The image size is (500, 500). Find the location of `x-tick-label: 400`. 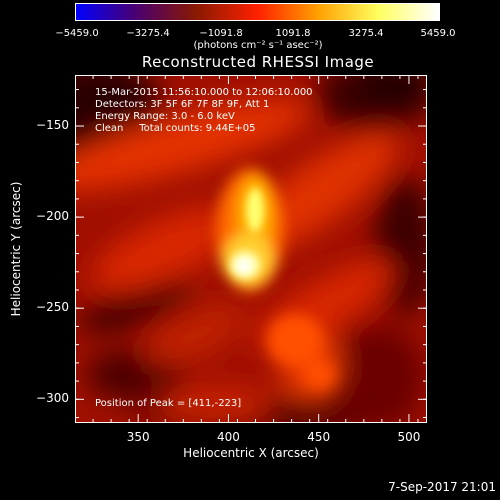

x-tick-label: 400 is located at coordinates (228, 437).